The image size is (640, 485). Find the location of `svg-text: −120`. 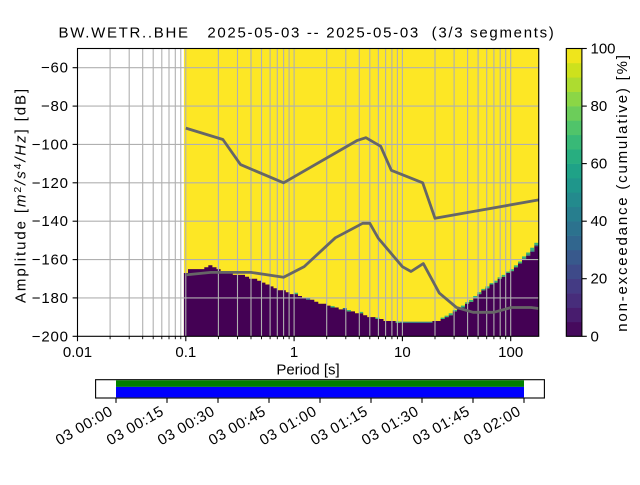

svg-text: −120 is located at coordinates (50, 183).